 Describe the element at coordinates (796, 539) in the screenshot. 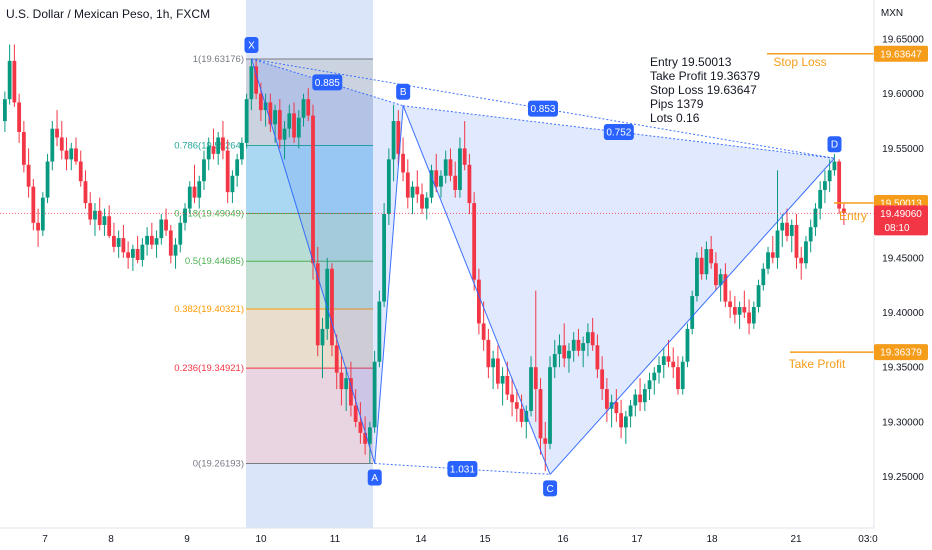

I see `x-tick-label: 21` at that location.